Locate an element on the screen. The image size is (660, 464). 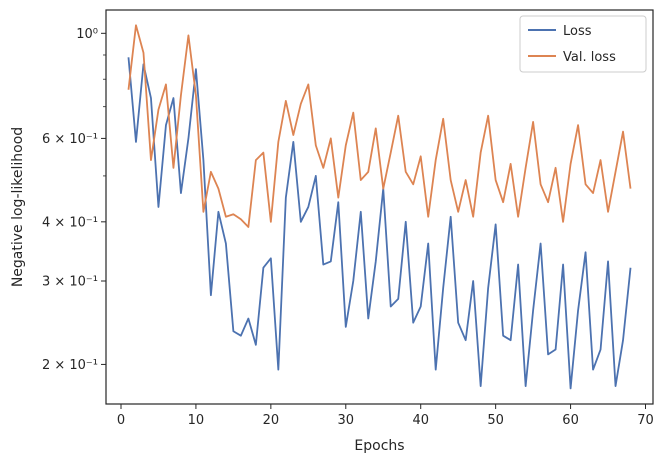
y-axis: 2 × 10⁻¹ 3 × 10⁻¹ 4 × 10⁻¹ 6 × 10⁻¹ 10⁰ is located at coordinates (74, 200).